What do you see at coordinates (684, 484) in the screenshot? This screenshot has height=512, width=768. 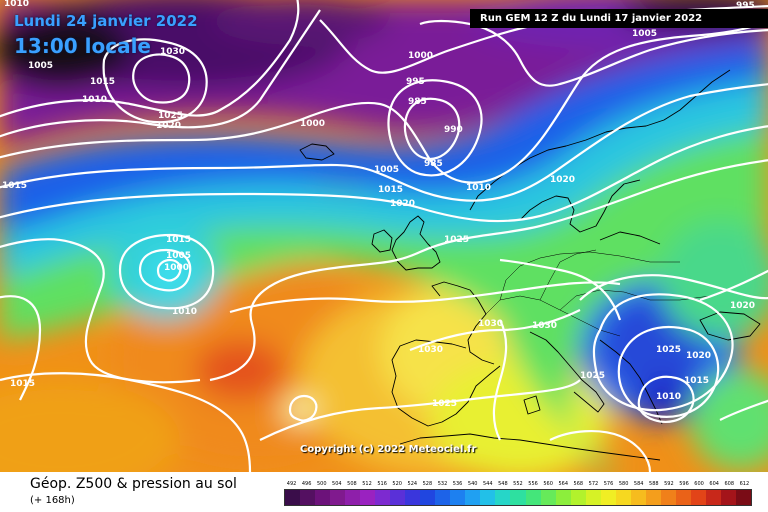 I see `legend-label: 596` at bounding box center [684, 484].